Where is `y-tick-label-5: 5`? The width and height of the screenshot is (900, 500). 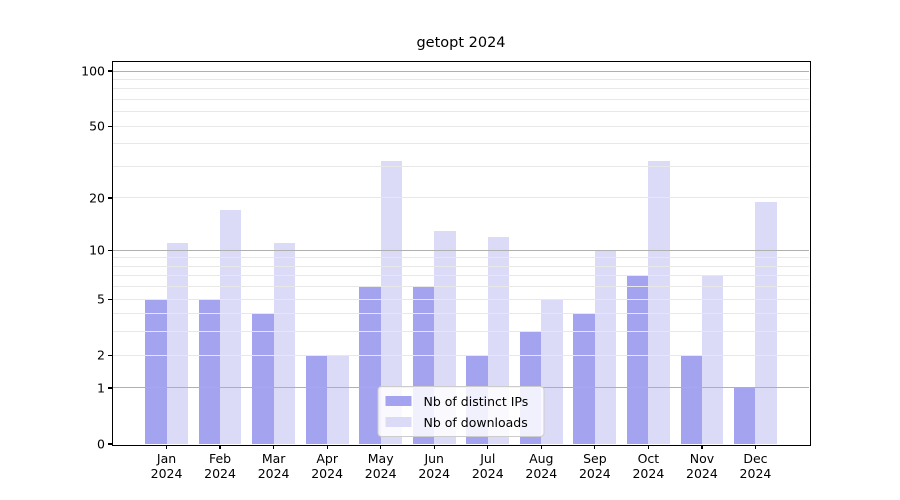
y-tick-label-5: 5 is located at coordinates (101, 299).